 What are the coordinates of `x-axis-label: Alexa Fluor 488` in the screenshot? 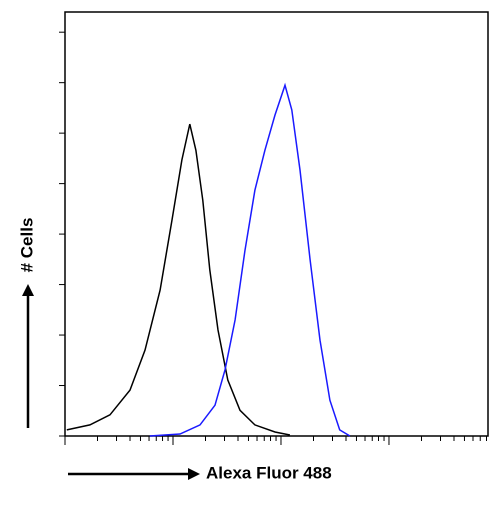 It's located at (269, 472).